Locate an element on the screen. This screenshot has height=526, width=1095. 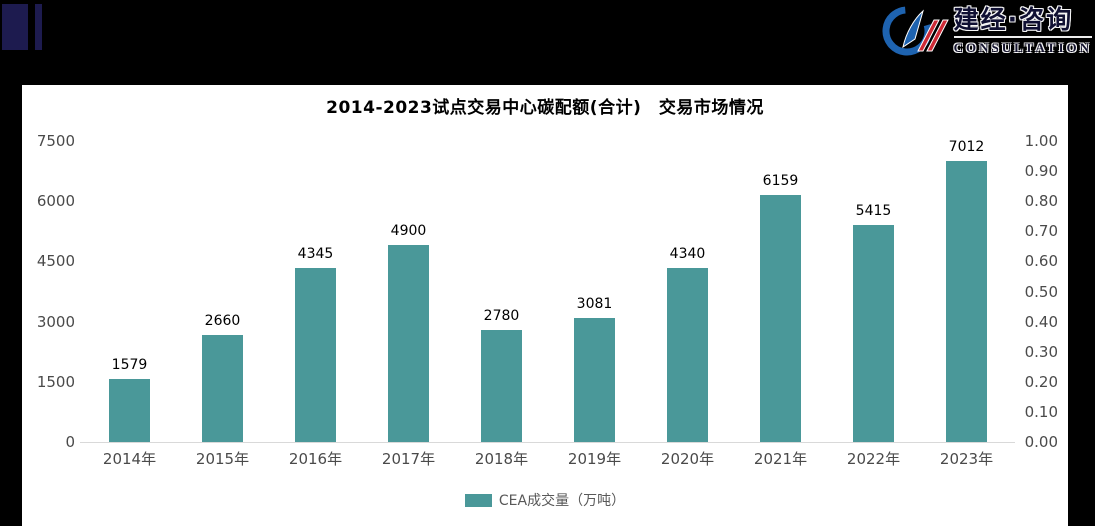
y-axis-right-tick: 0.30 is located at coordinates (1041, 351).